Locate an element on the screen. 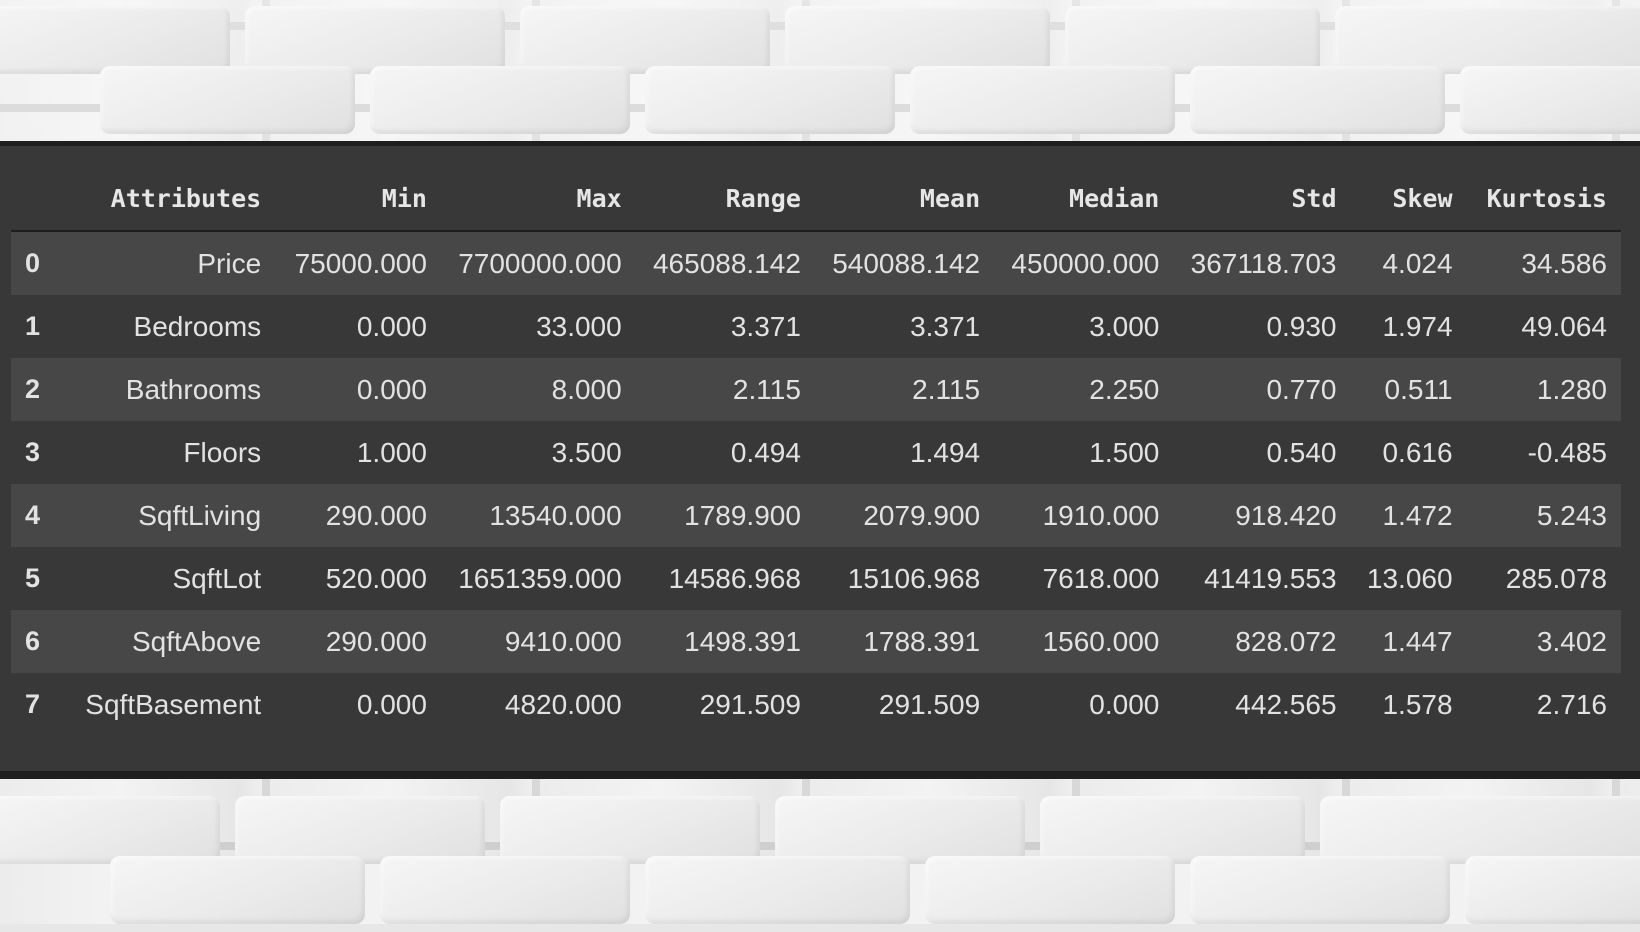 This screenshot has height=932, width=1640. cell-kurtosis: 2.716 is located at coordinates (1543, 704).